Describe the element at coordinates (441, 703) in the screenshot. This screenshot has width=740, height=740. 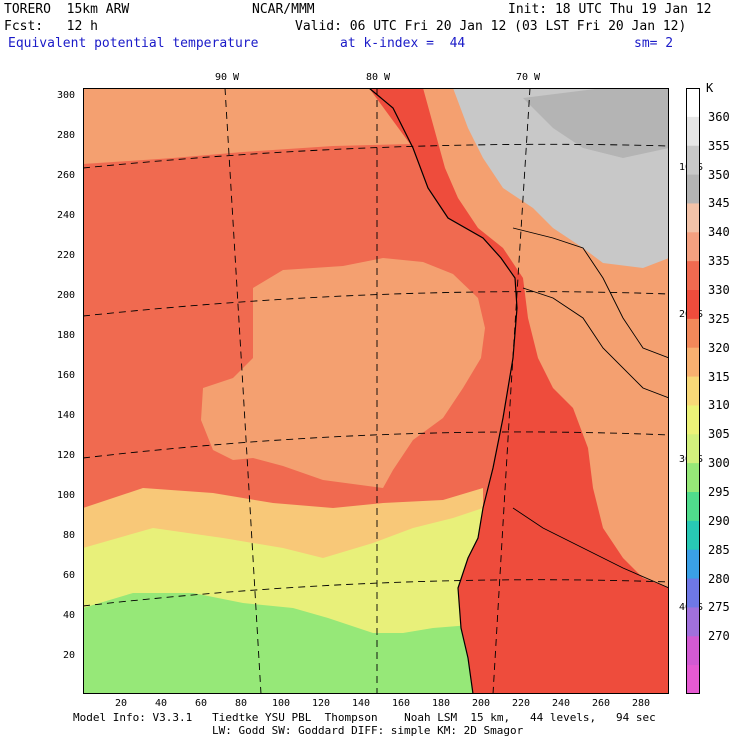
I see `x-tick: 180` at that location.